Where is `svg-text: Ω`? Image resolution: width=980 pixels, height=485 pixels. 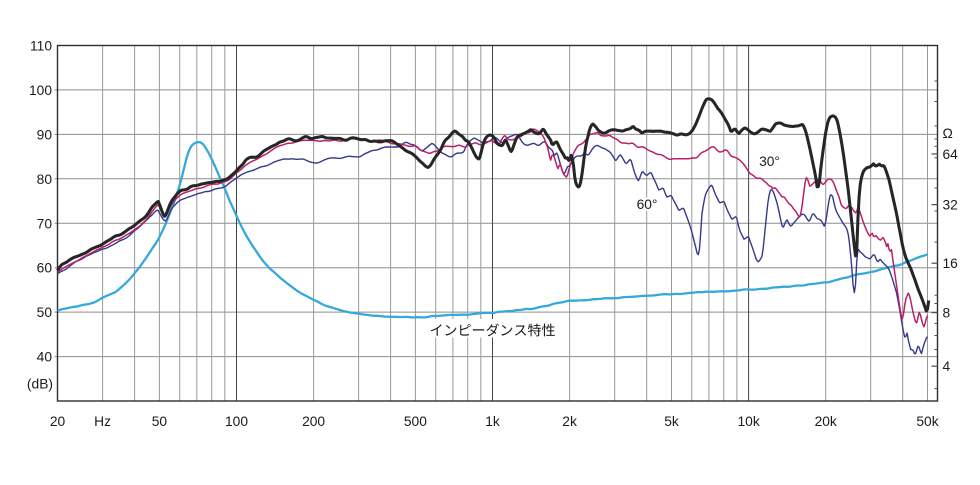
svg-text: Ω is located at coordinates (948, 133).